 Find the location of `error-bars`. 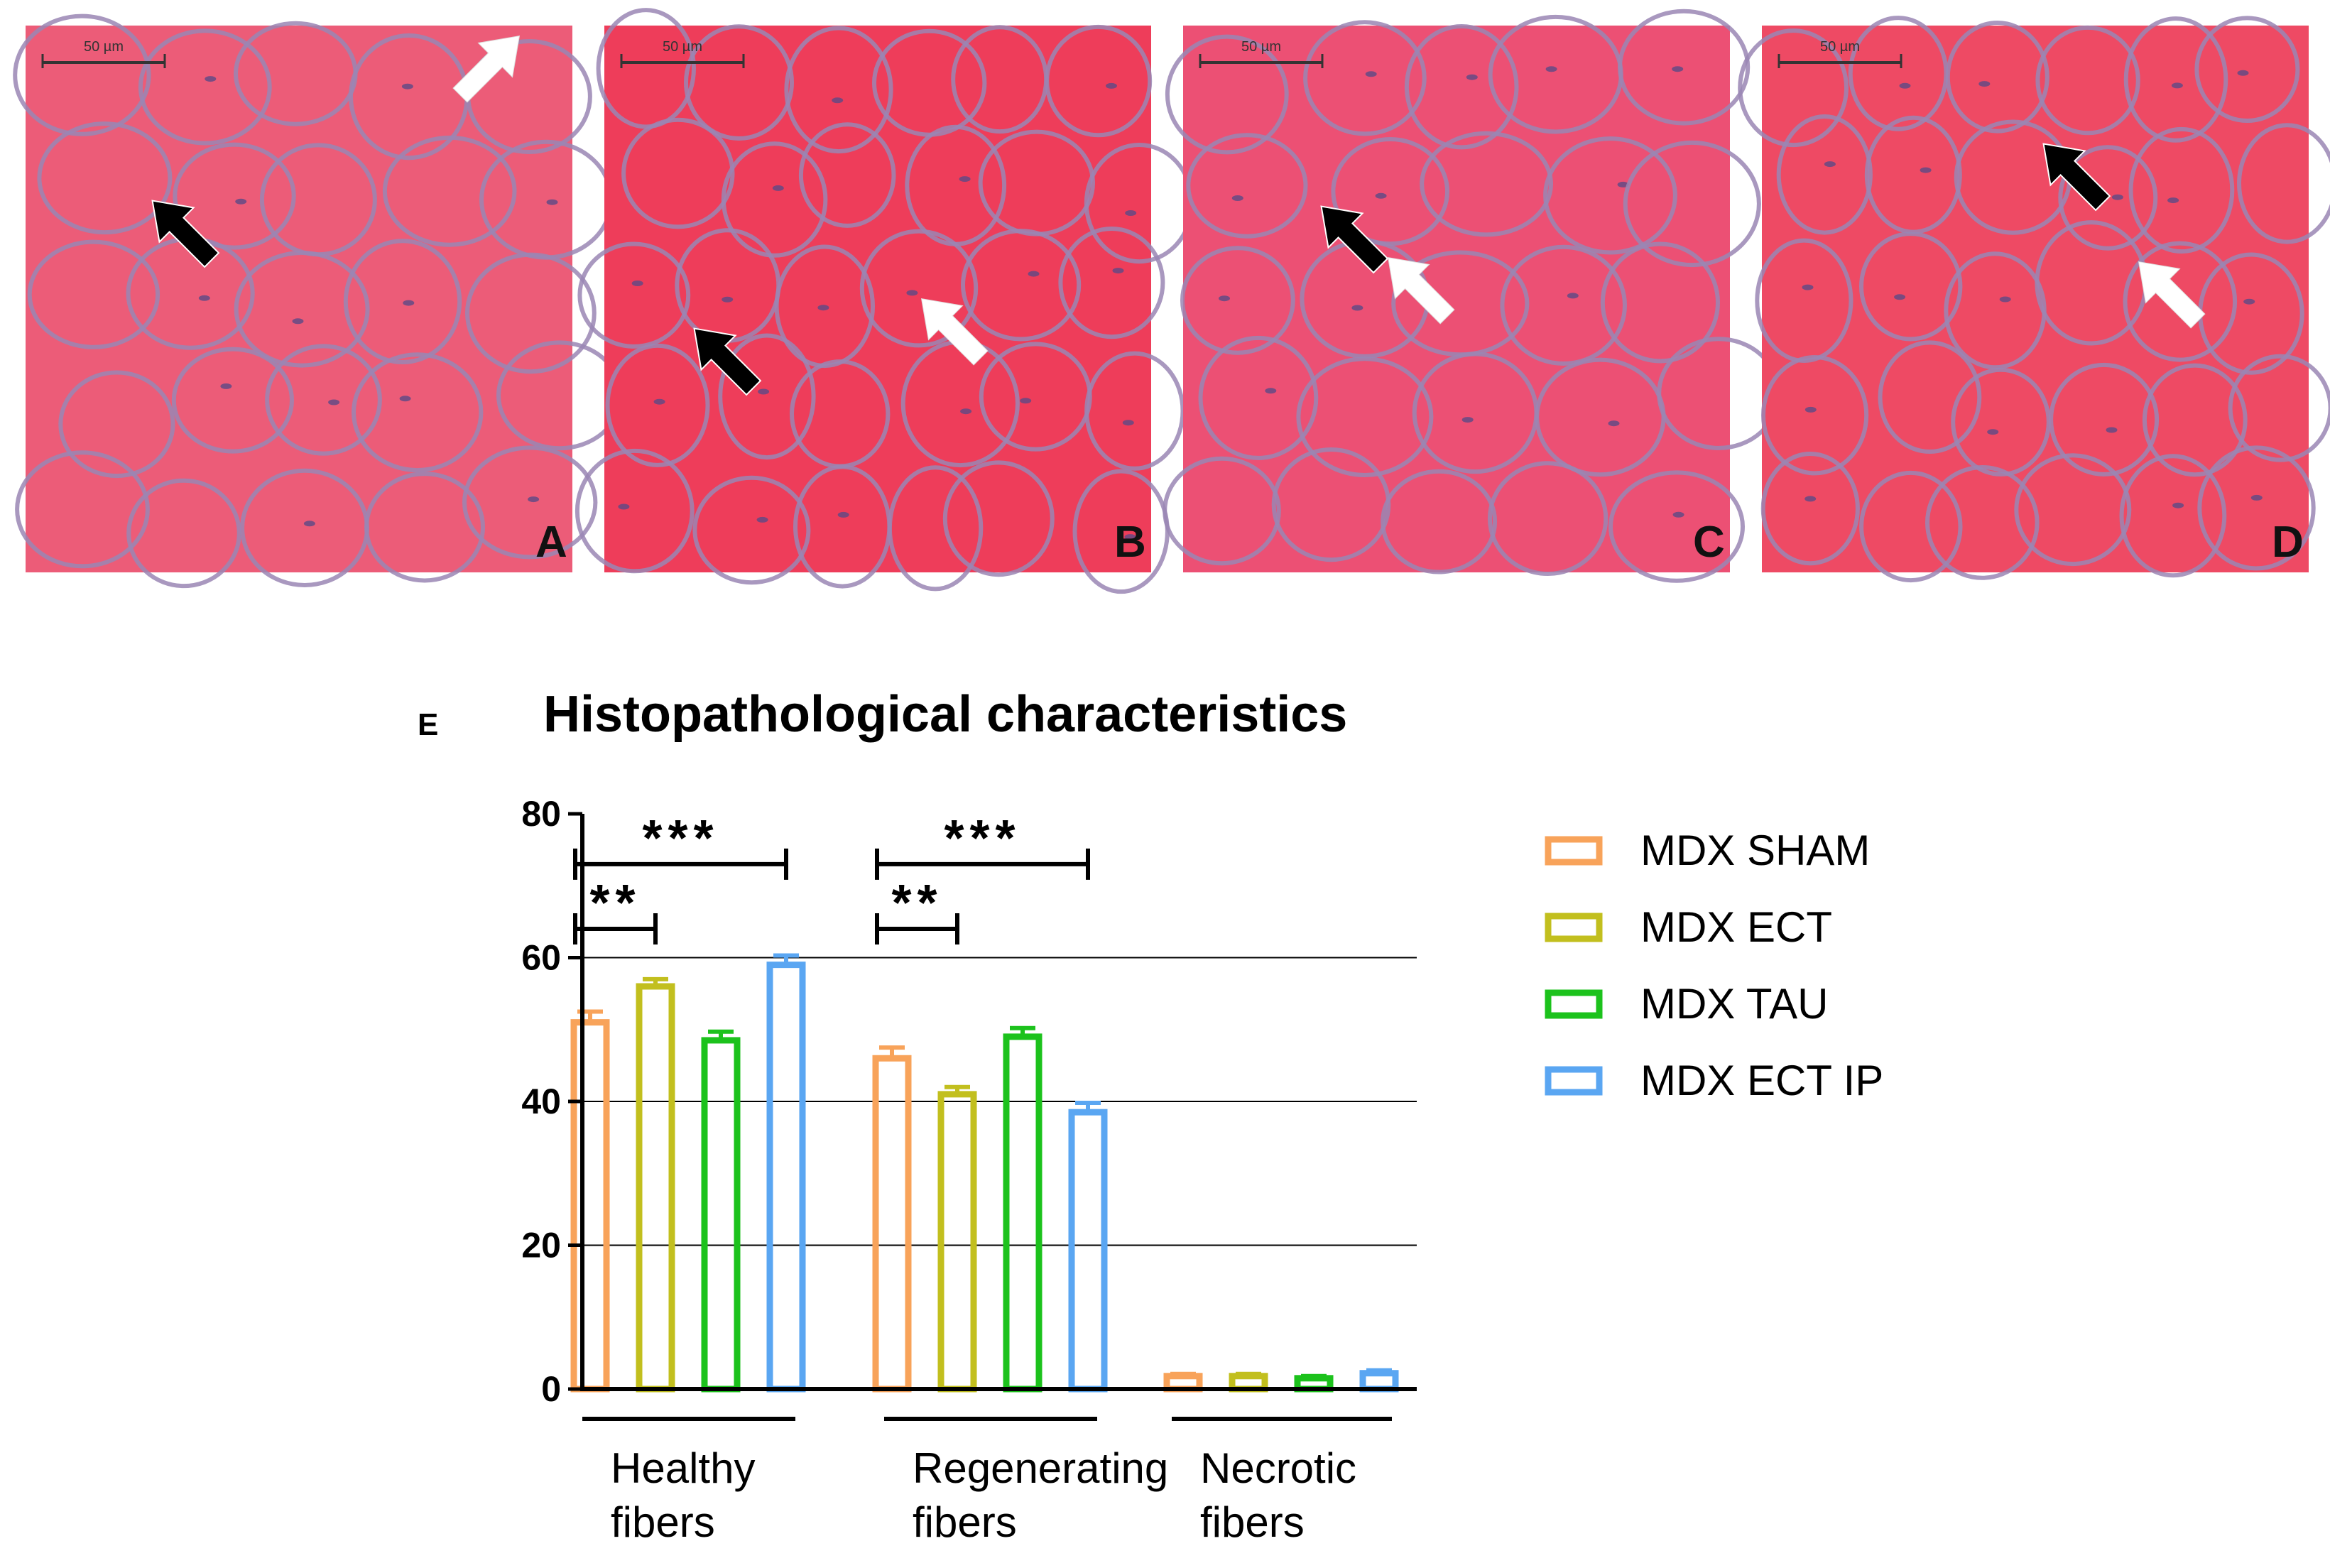

error-bars is located at coordinates (985, 1166).